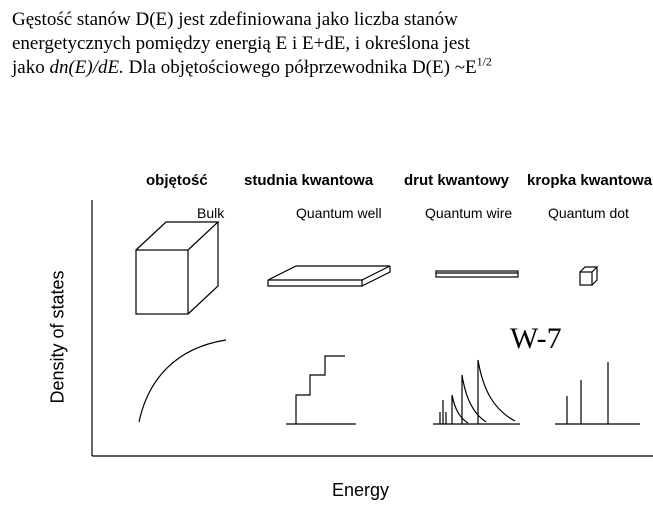 The image size is (653, 513). What do you see at coordinates (182, 381) in the screenshot?
I see `bulk-dos-curve` at bounding box center [182, 381].